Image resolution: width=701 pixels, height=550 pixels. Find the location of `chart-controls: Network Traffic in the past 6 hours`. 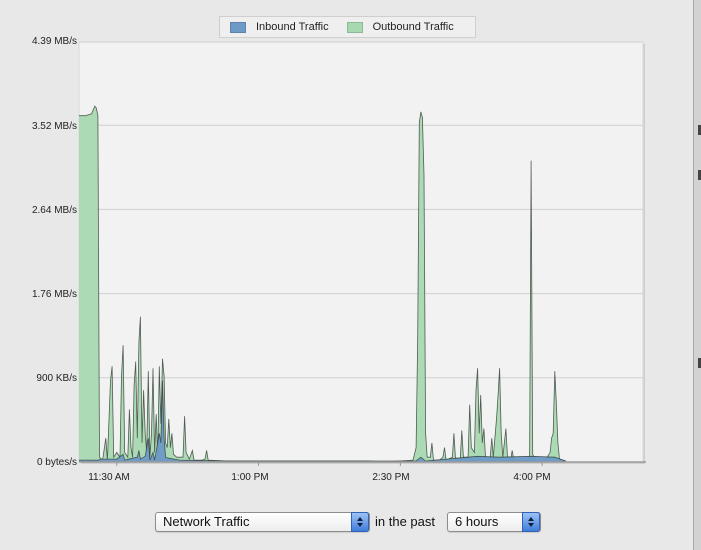

chart-controls: Network Traffic in the past 6 hours is located at coordinates (350, 523).